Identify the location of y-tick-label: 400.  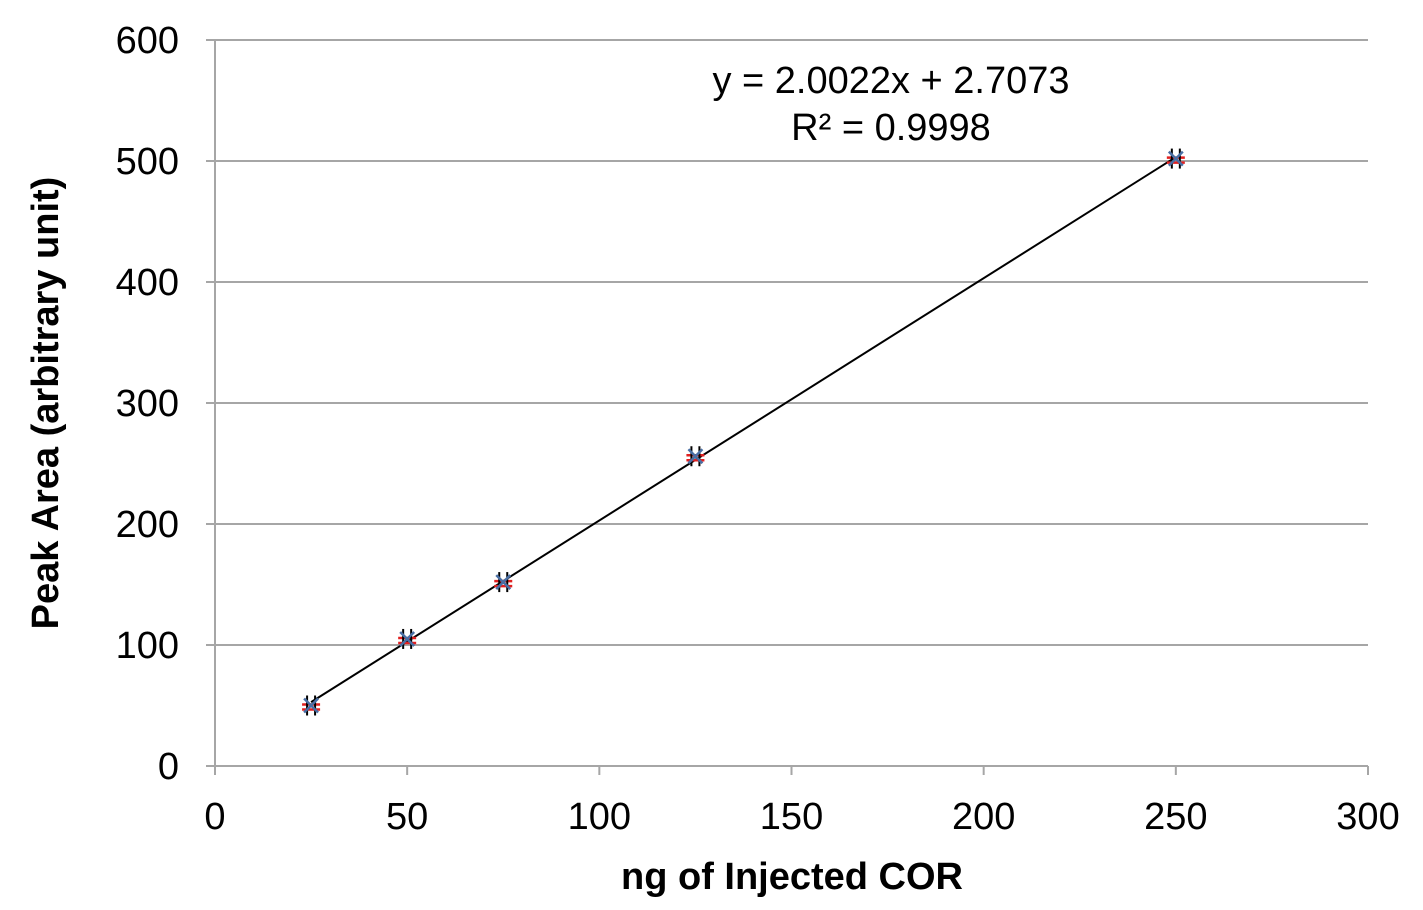
(147, 283).